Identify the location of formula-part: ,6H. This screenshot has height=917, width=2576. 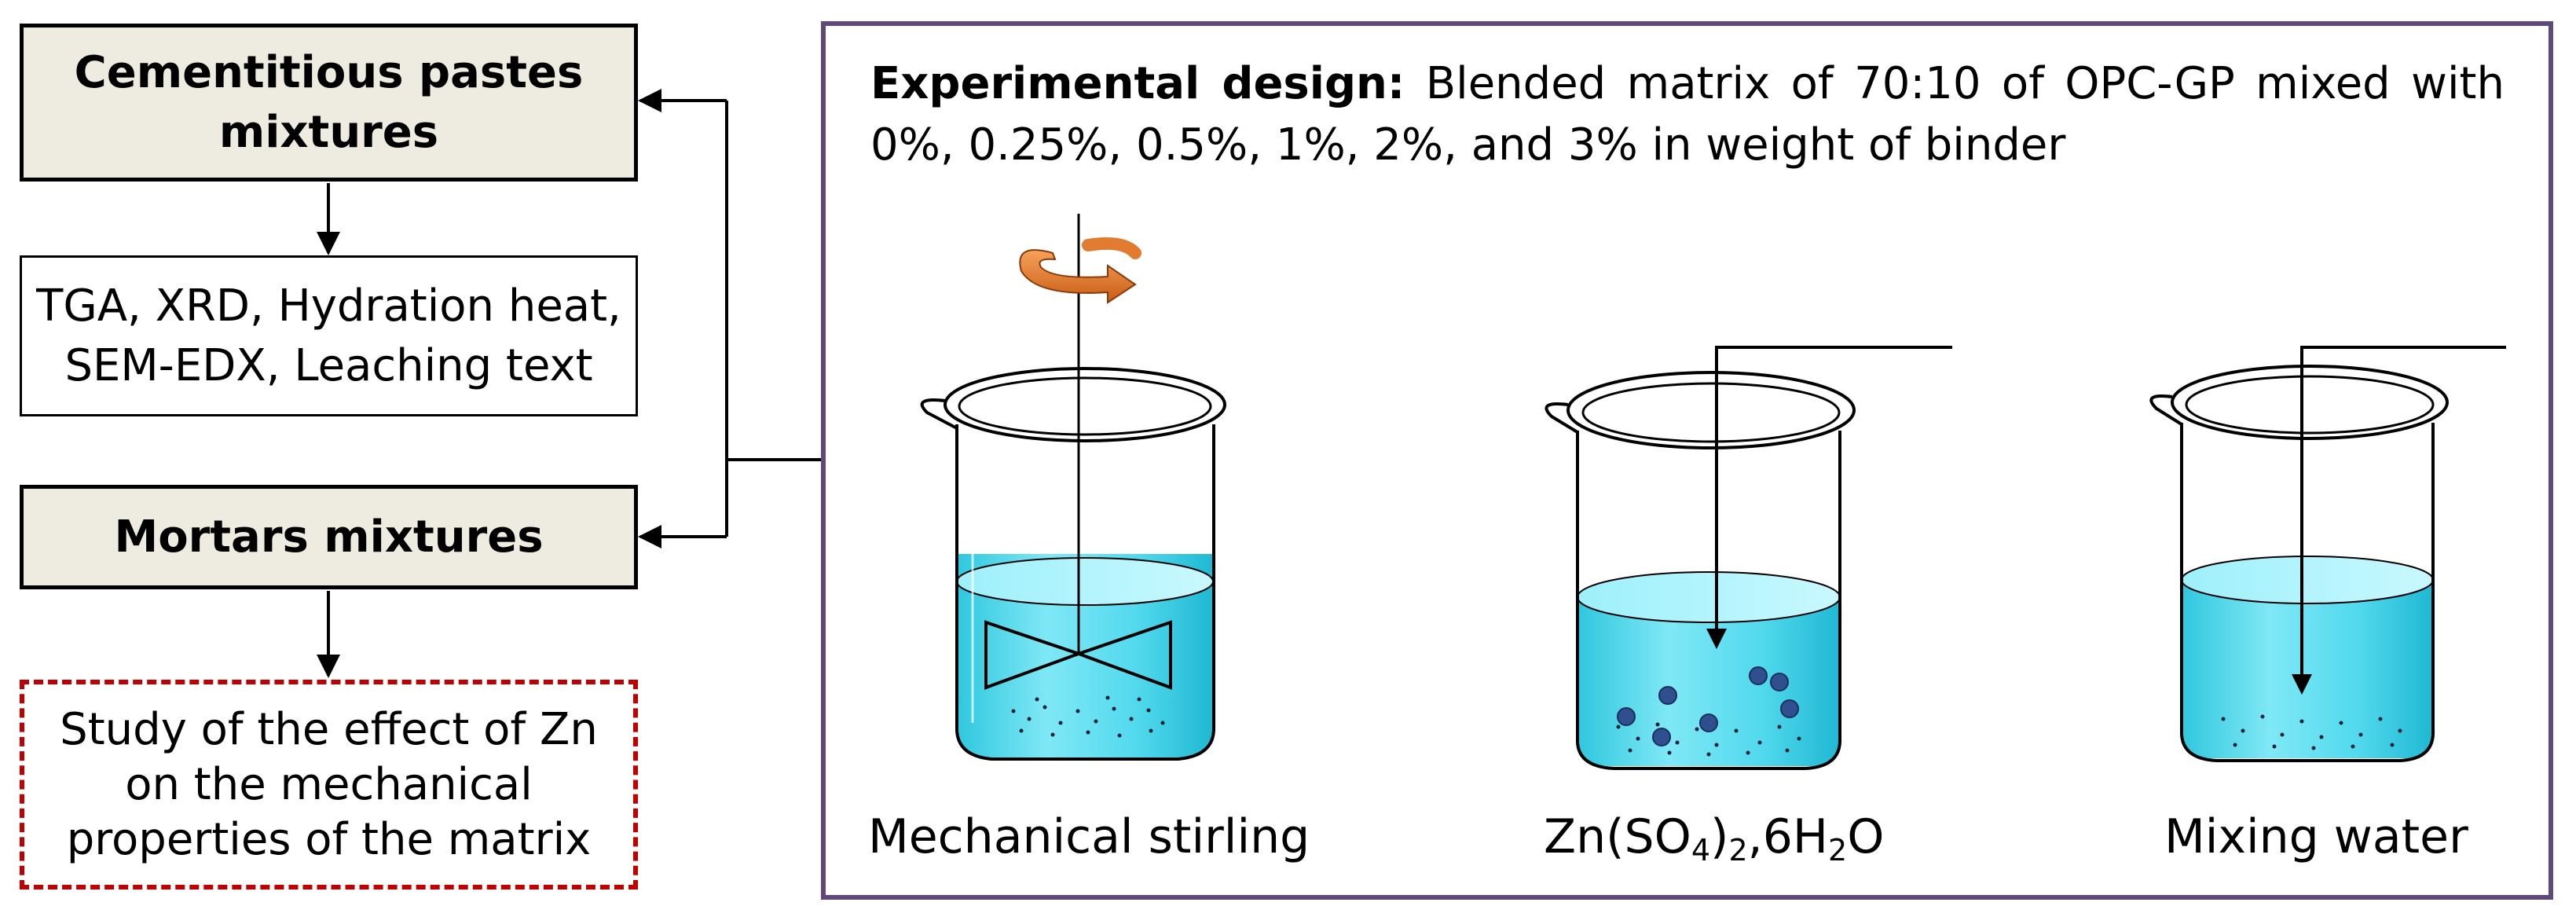
(1788, 836).